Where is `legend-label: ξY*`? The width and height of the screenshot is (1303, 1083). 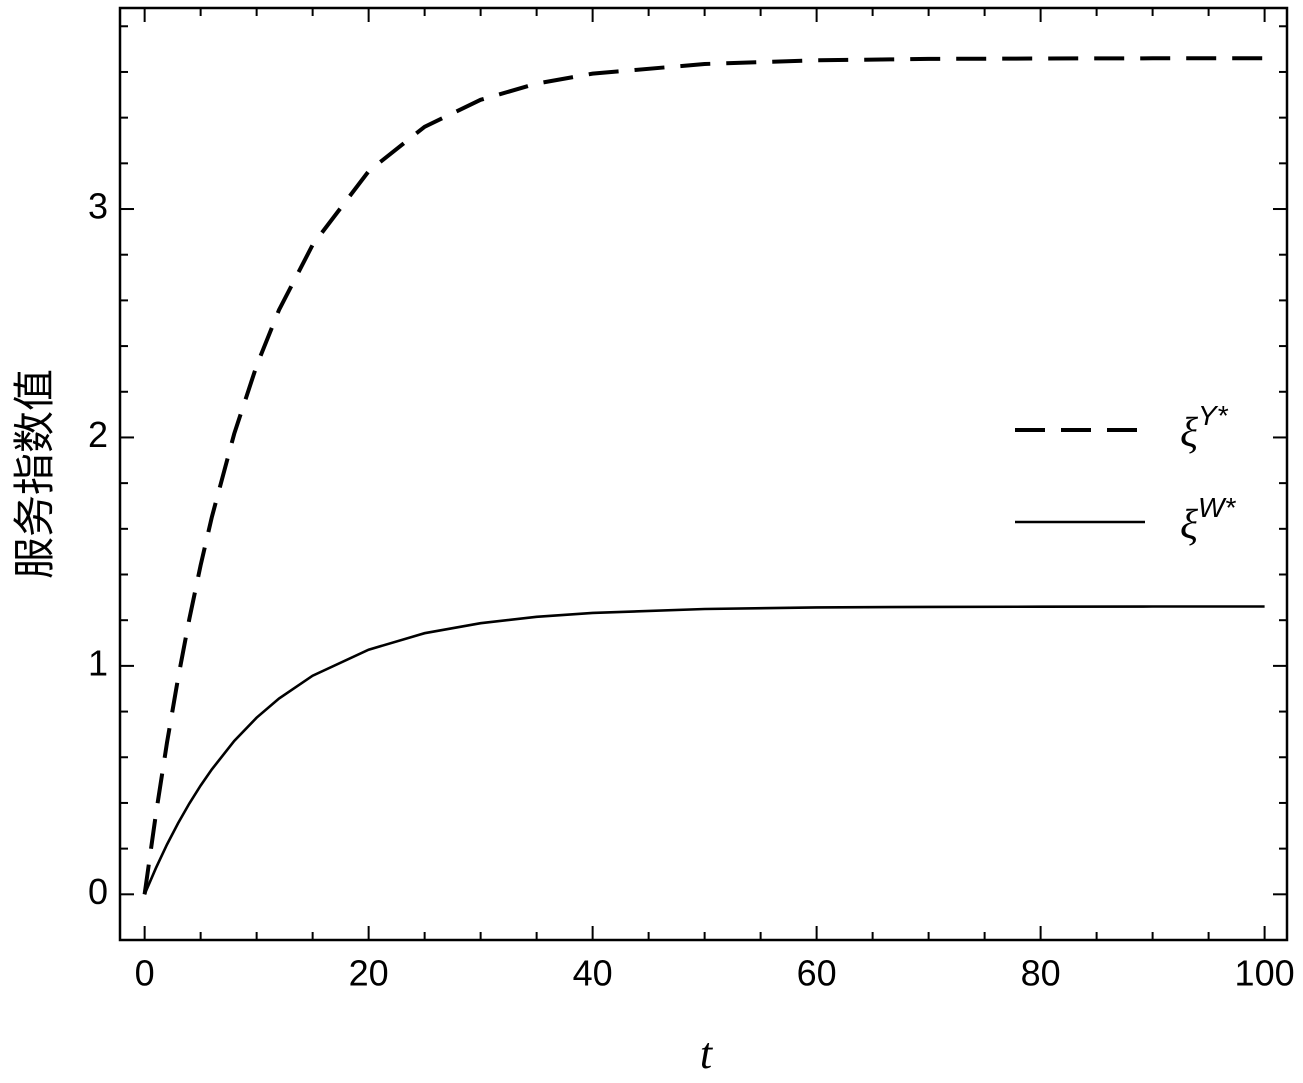 legend-label: ξY* is located at coordinates (1204, 427).